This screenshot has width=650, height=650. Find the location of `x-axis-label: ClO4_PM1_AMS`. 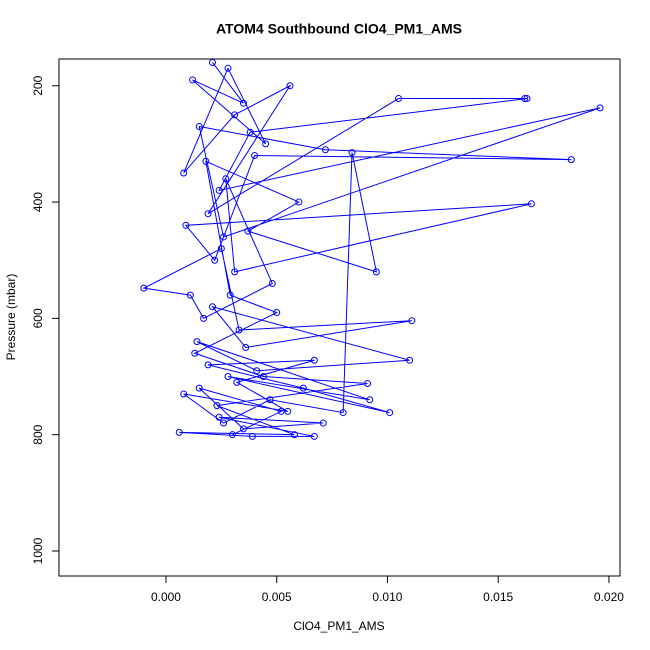

x-axis-label: ClO4_PM1_AMS is located at coordinates (338, 626).